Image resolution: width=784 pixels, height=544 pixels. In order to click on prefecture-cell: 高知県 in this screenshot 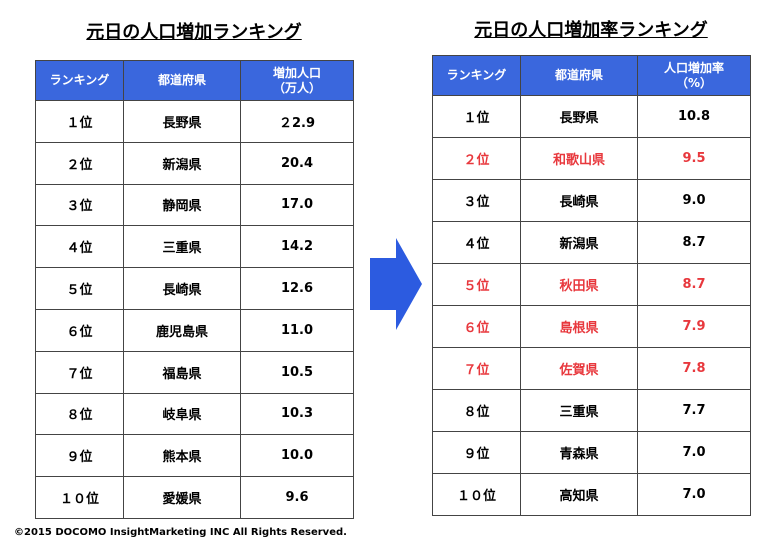, I will do `click(579, 494)`.